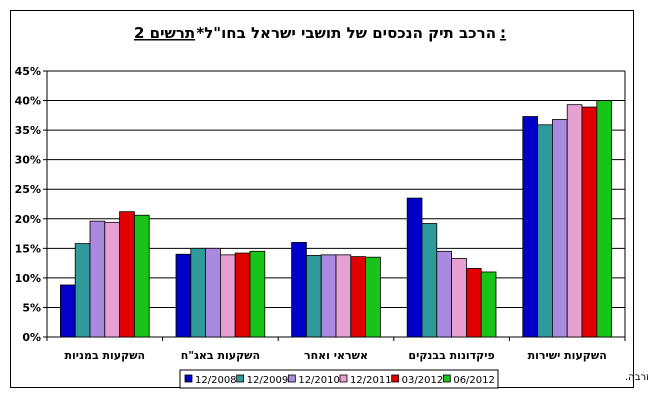  I want to click on category-label: השקעות במניות, so click(104, 355).